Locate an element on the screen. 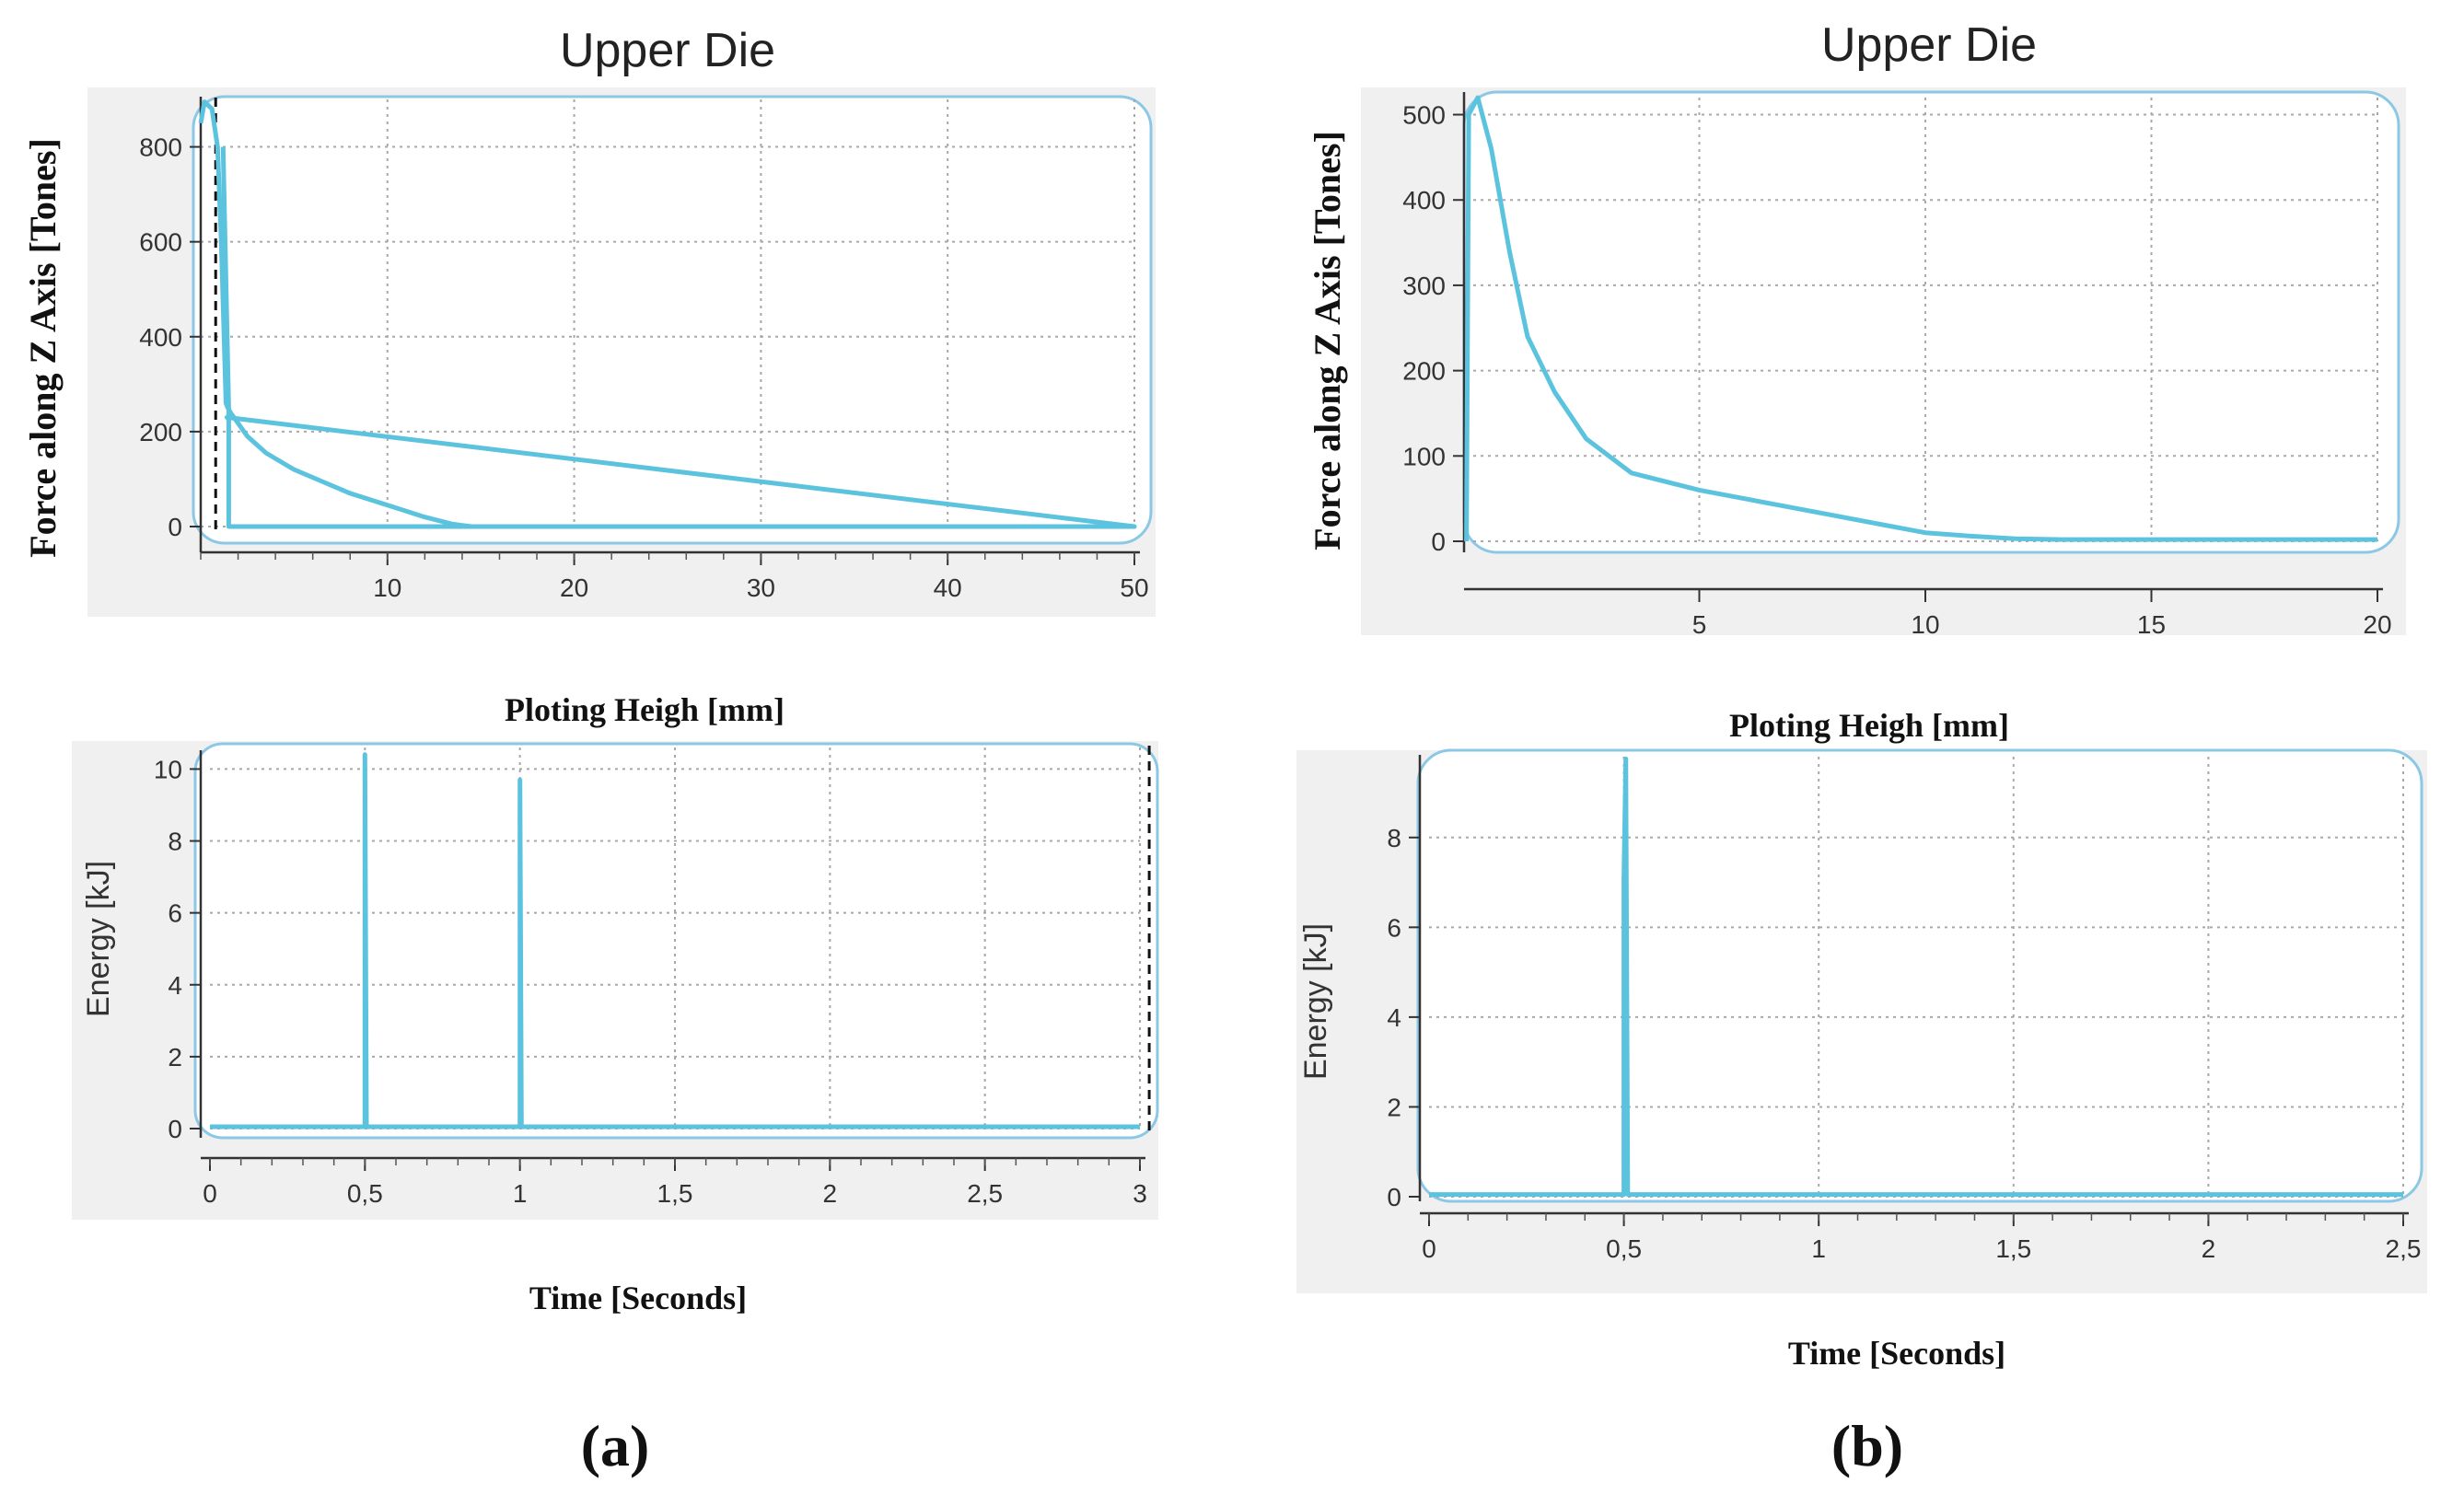 The height and width of the screenshot is (1506, 2464). chart-b-force-frame is located at coordinates (1931, 322).